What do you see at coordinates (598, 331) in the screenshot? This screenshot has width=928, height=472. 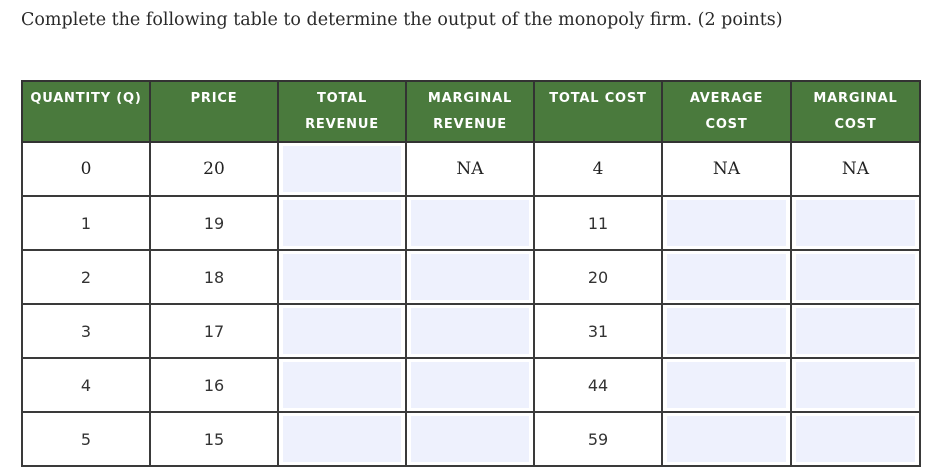 I see `total-cost-cell: 31` at bounding box center [598, 331].